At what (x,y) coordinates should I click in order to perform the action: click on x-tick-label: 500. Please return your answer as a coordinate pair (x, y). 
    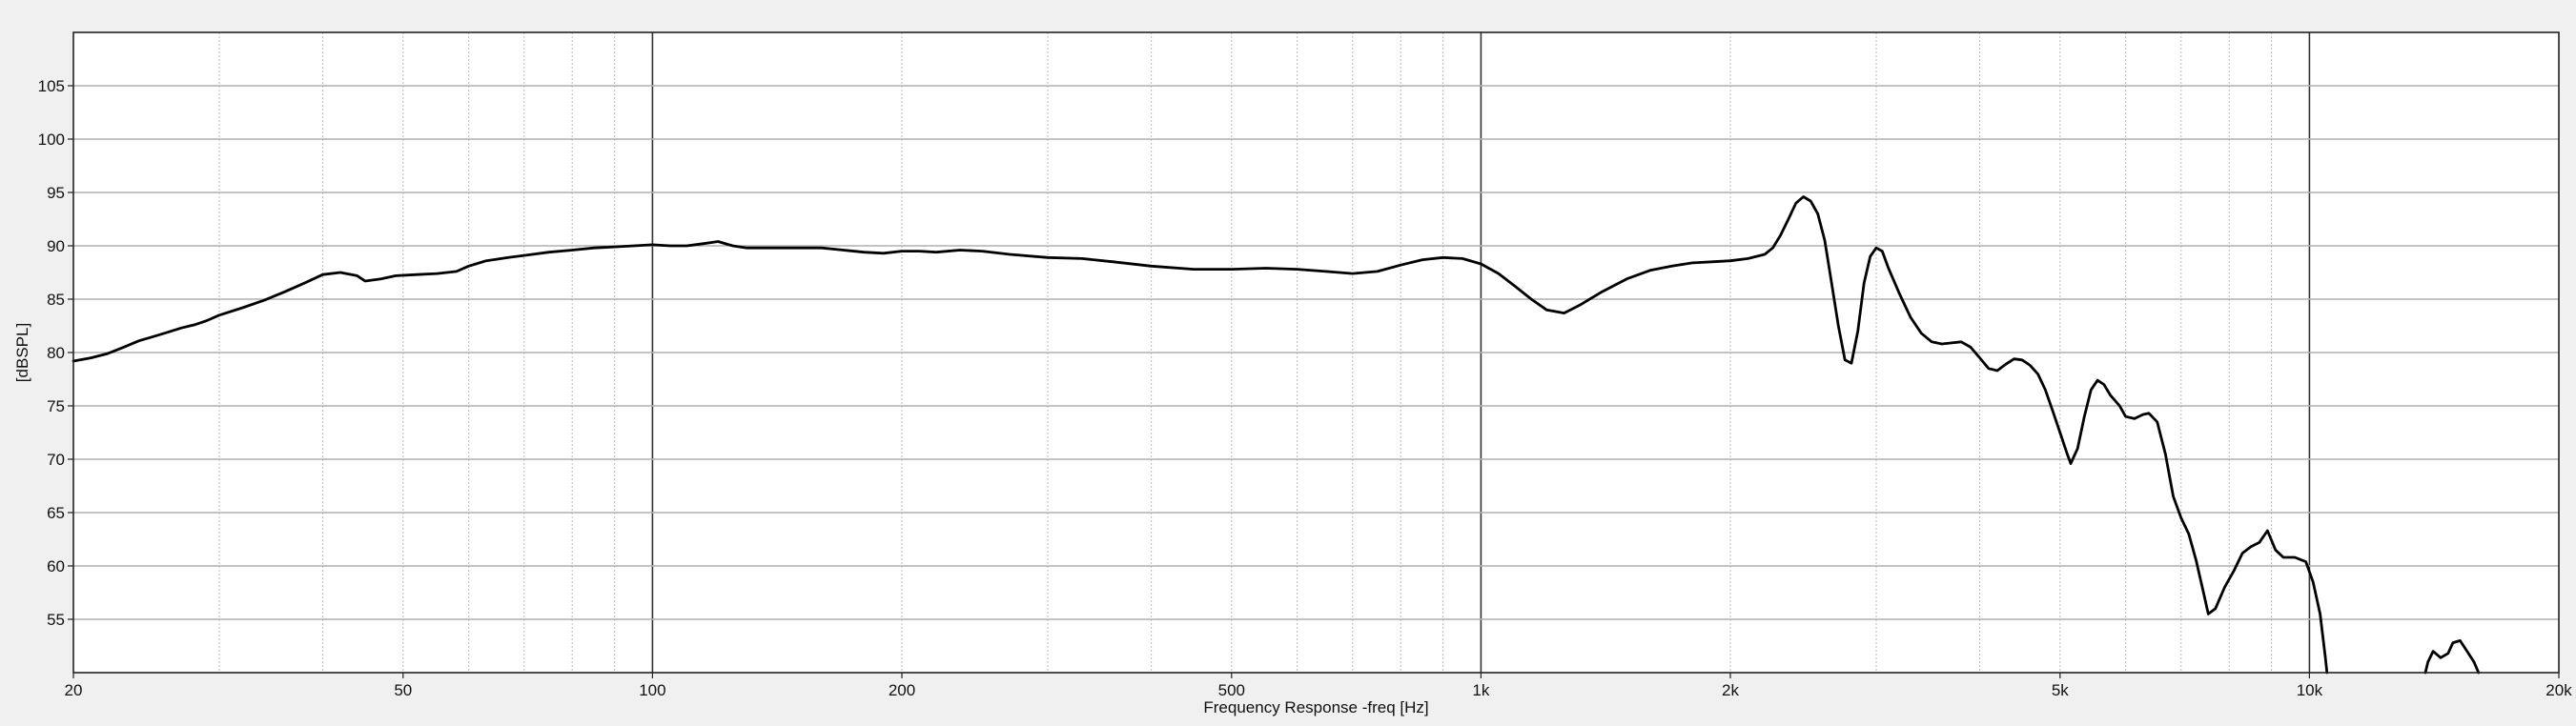
    Looking at the image, I should click on (1232, 690).